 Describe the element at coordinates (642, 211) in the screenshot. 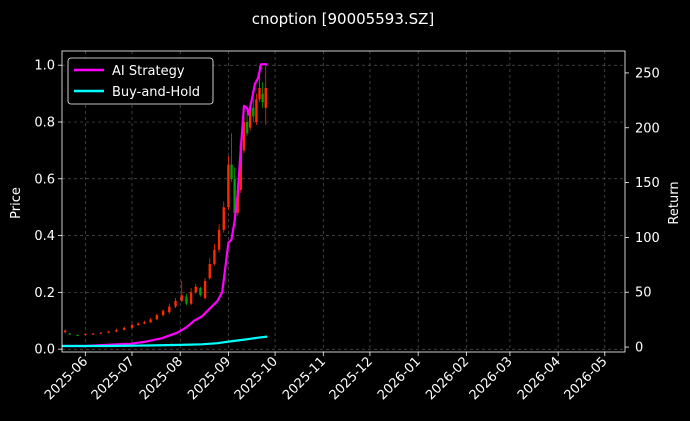

I see `right-y-axis-ticks: 0 50 100 150 200 250` at that location.